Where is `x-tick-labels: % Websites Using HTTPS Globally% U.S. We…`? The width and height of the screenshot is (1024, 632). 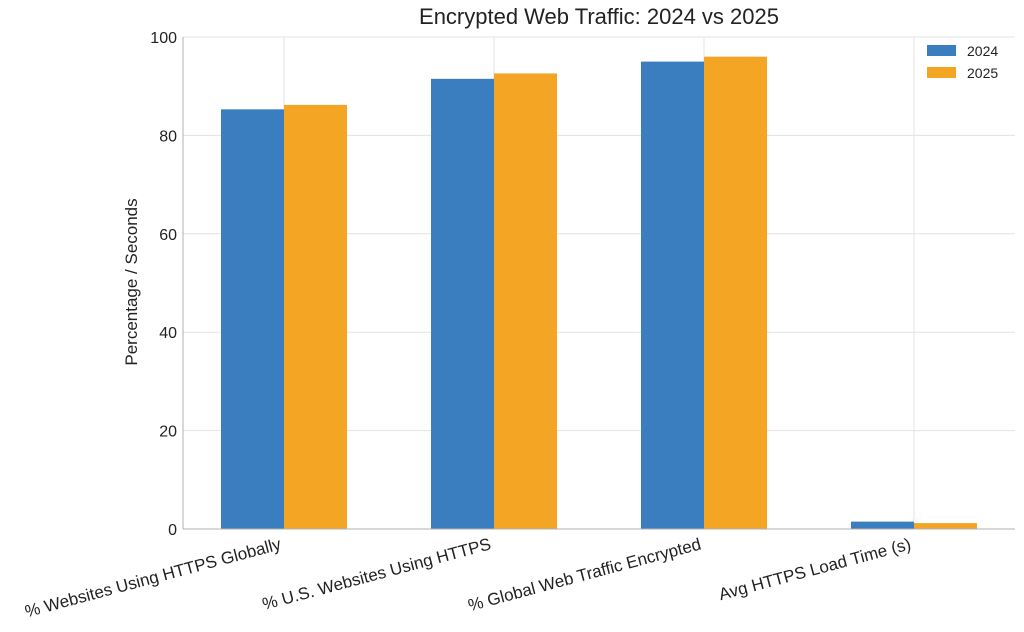 x-tick-labels: % Websites Using HTTPS Globally% U.S. We… is located at coordinates (468, 577).